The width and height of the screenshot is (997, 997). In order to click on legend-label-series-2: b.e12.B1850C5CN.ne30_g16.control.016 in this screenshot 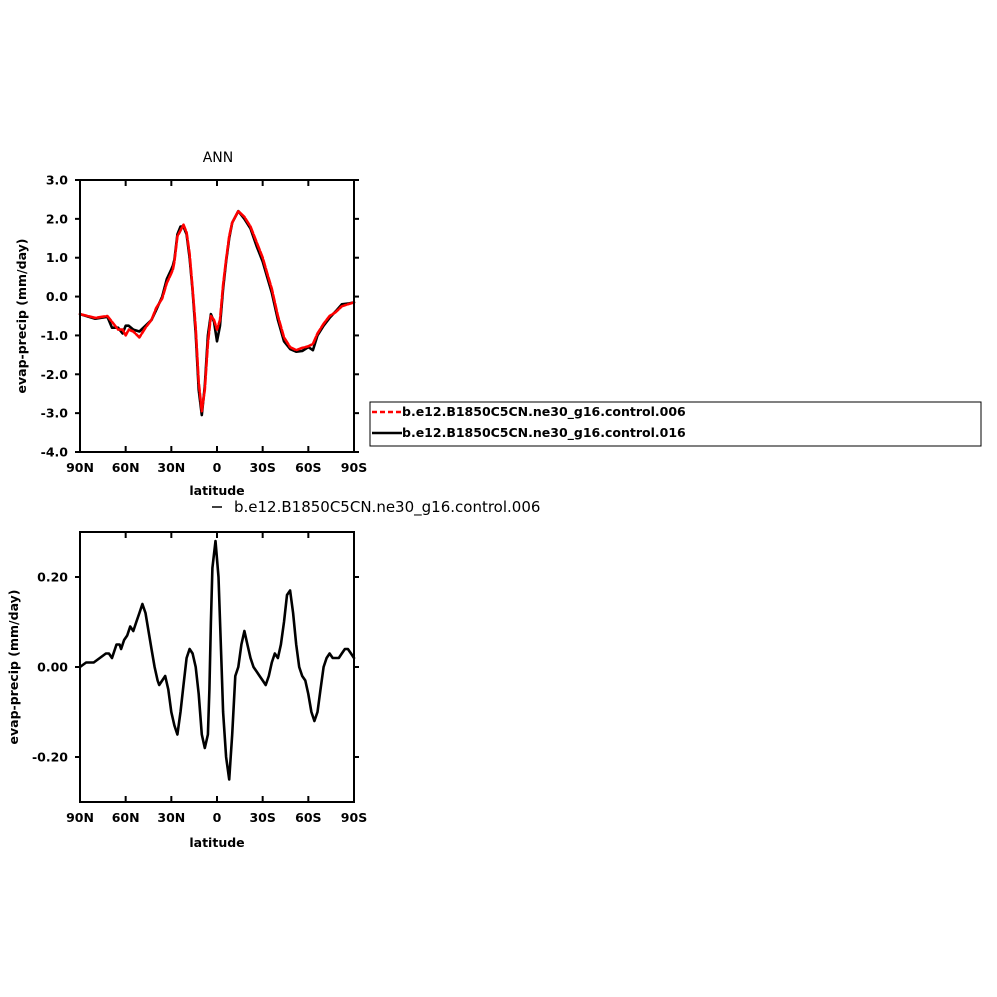, I will do `click(544, 433)`.